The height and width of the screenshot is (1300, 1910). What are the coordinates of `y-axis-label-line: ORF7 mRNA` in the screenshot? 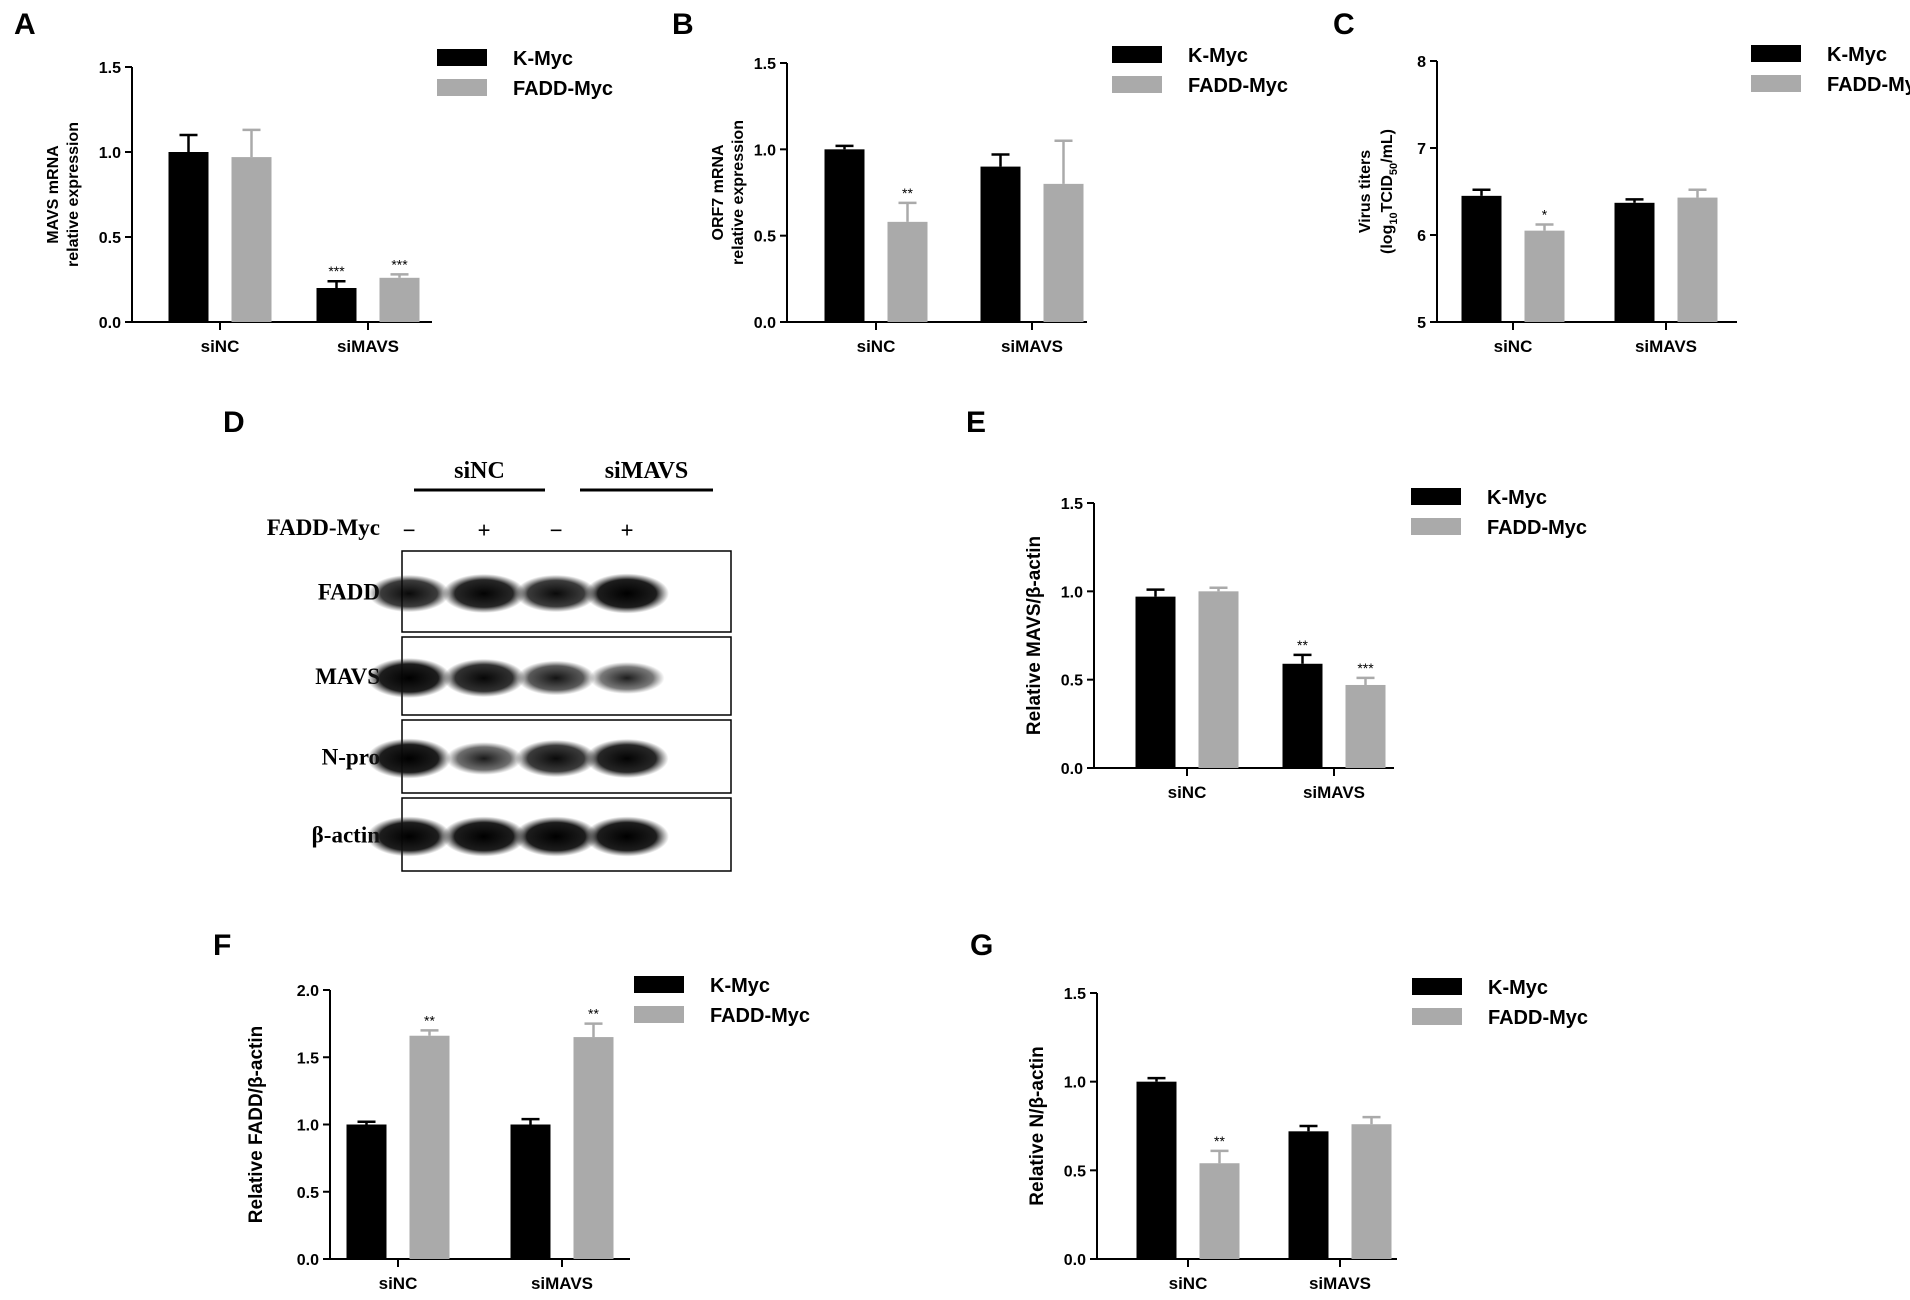 It's located at (718, 192).